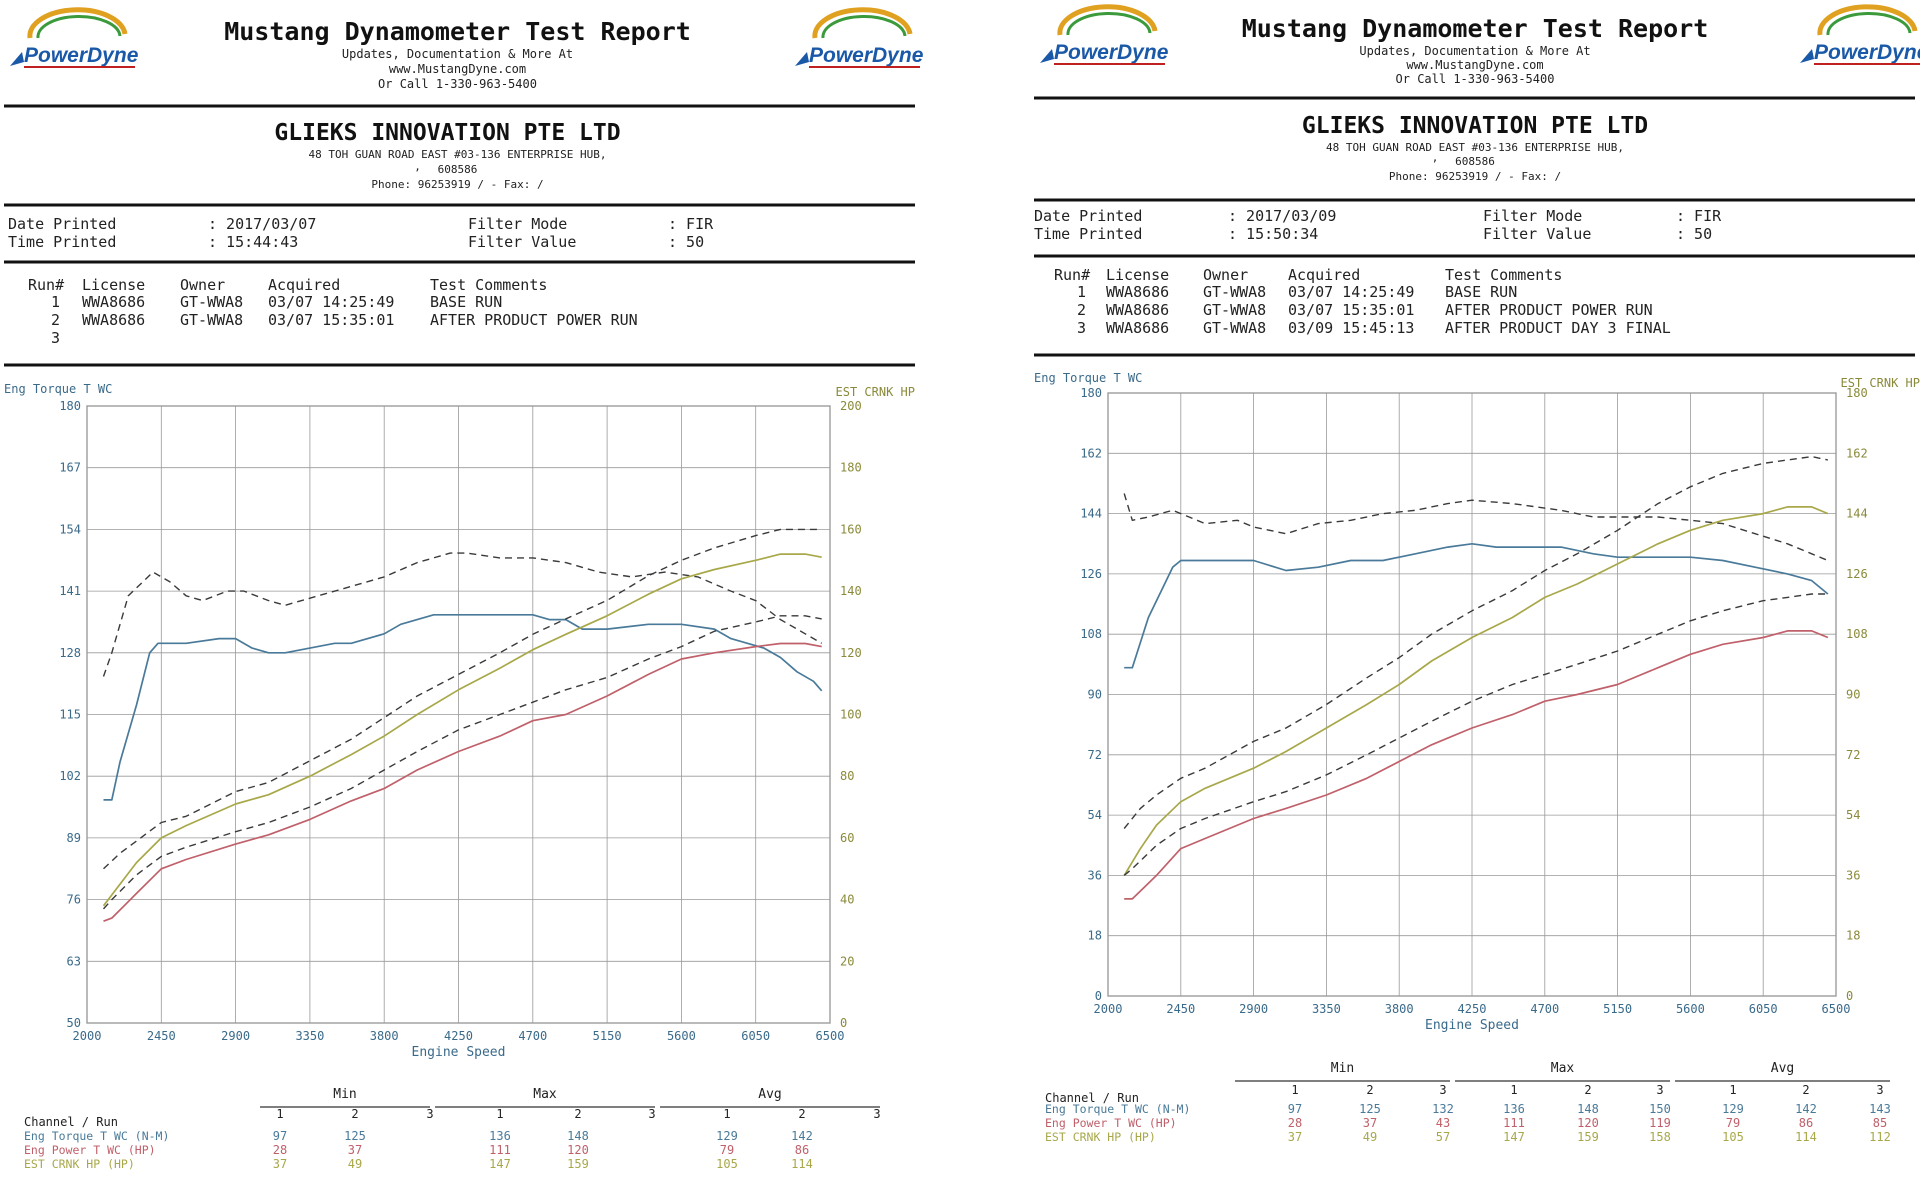  I want to click on runs-header-cell: Test Comments, so click(488, 285).